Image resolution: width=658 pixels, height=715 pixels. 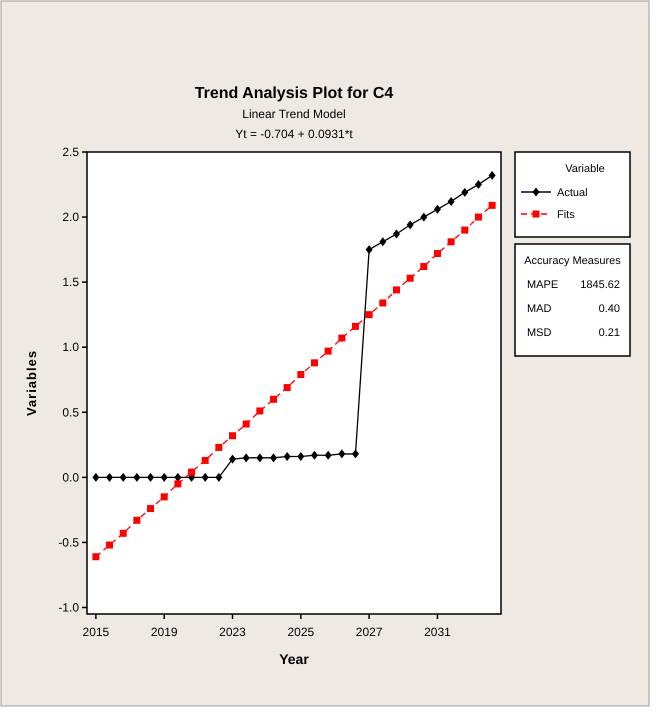 I want to click on text: 1845.62, so click(x=600, y=285).